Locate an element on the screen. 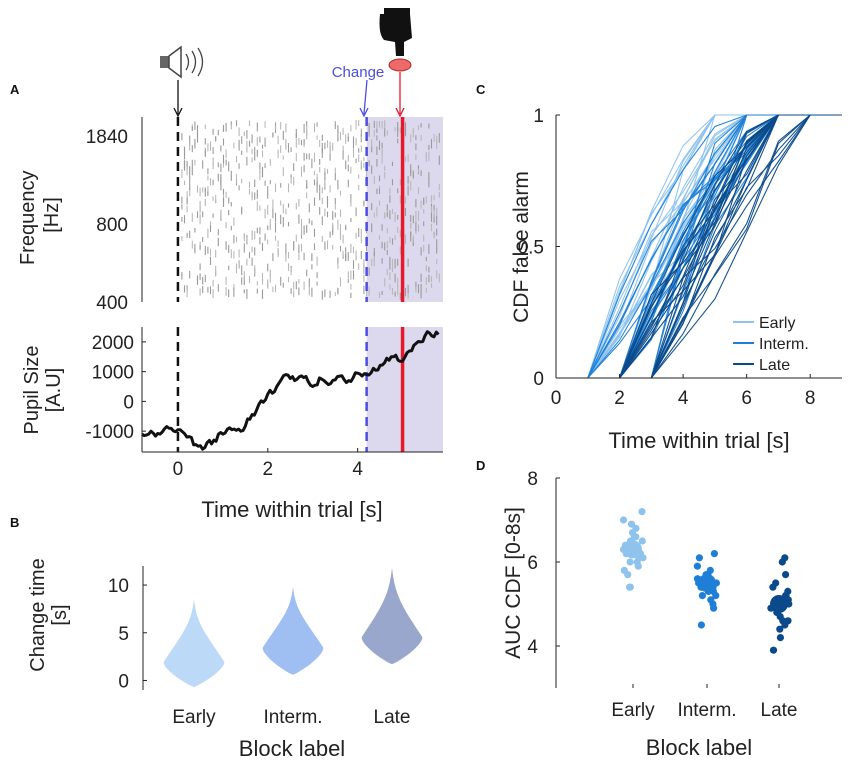 This screenshot has width=854, height=762. violin-y-axis-label-line: [s] is located at coordinates (60, 614).